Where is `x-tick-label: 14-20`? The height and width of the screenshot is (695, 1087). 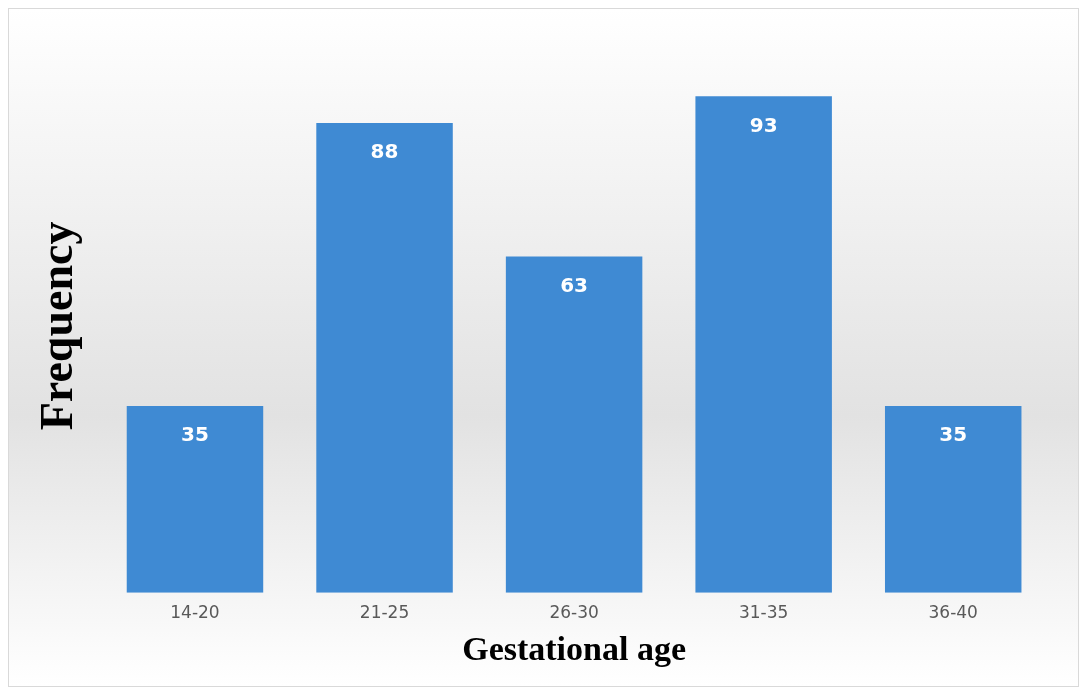
x-tick-label: 14-20 is located at coordinates (195, 612).